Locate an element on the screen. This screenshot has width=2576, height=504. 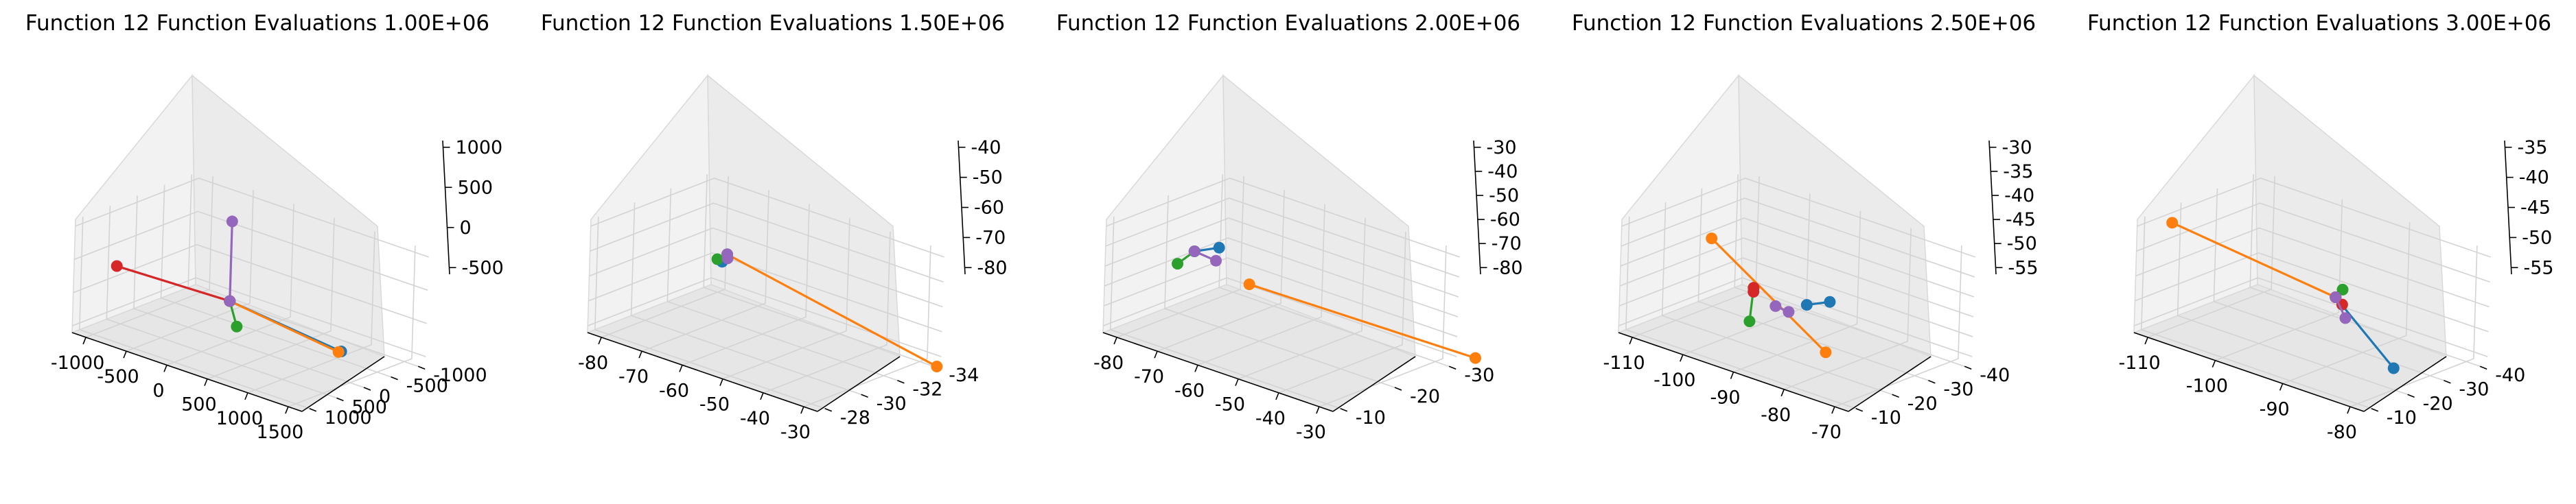
x-tick-label: -100 is located at coordinates (2207, 386).